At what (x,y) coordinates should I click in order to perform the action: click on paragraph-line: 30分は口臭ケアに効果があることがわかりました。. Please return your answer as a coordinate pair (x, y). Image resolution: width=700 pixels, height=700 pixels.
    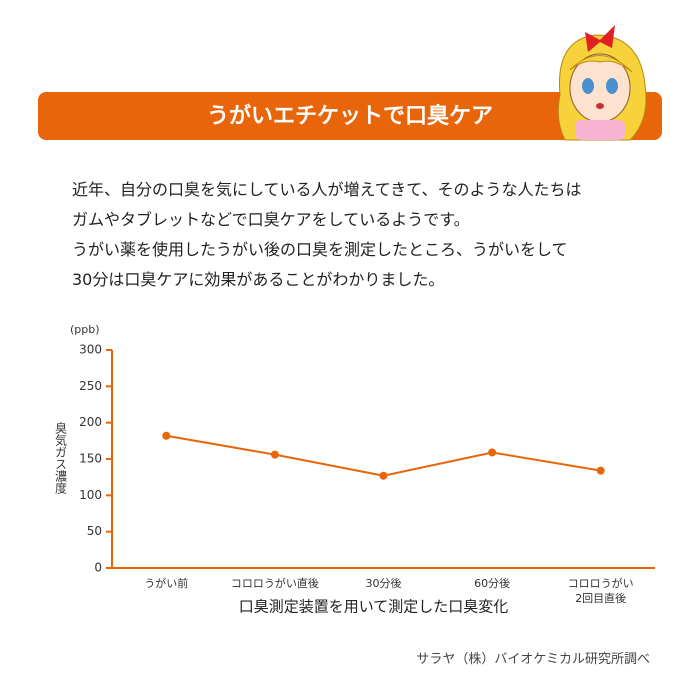
    Looking at the image, I should click on (258, 279).